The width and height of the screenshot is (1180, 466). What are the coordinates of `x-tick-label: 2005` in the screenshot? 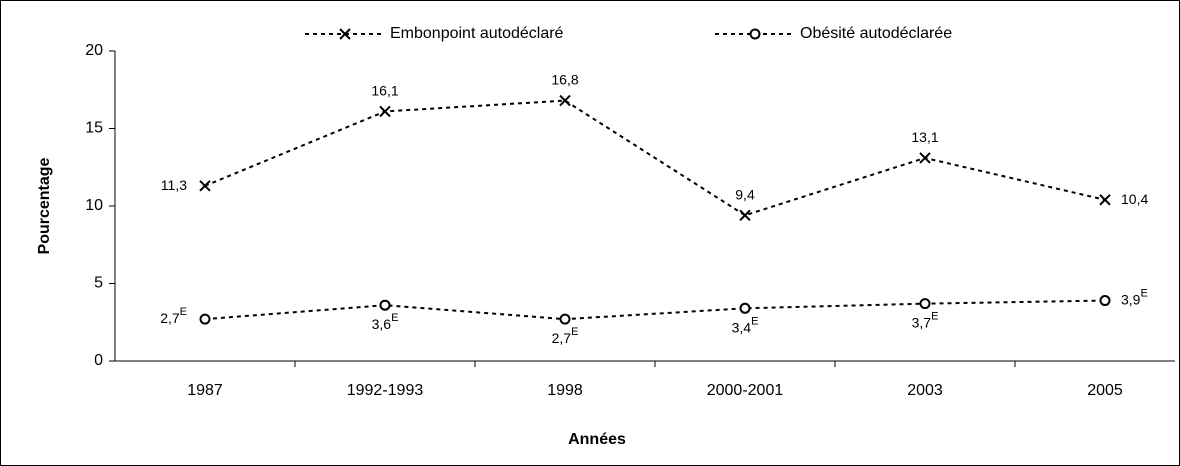 It's located at (1105, 390).